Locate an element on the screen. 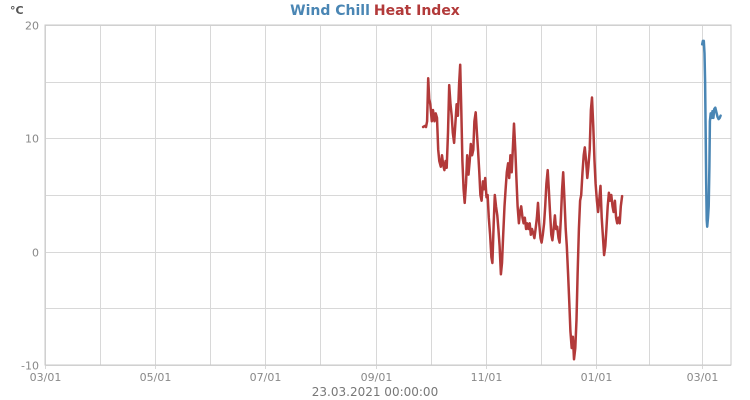 The image size is (750, 400). x-axis-ticks: 03/01 05/01 07/01 09/01 11/01 01/01 03/01 is located at coordinates (374, 377).